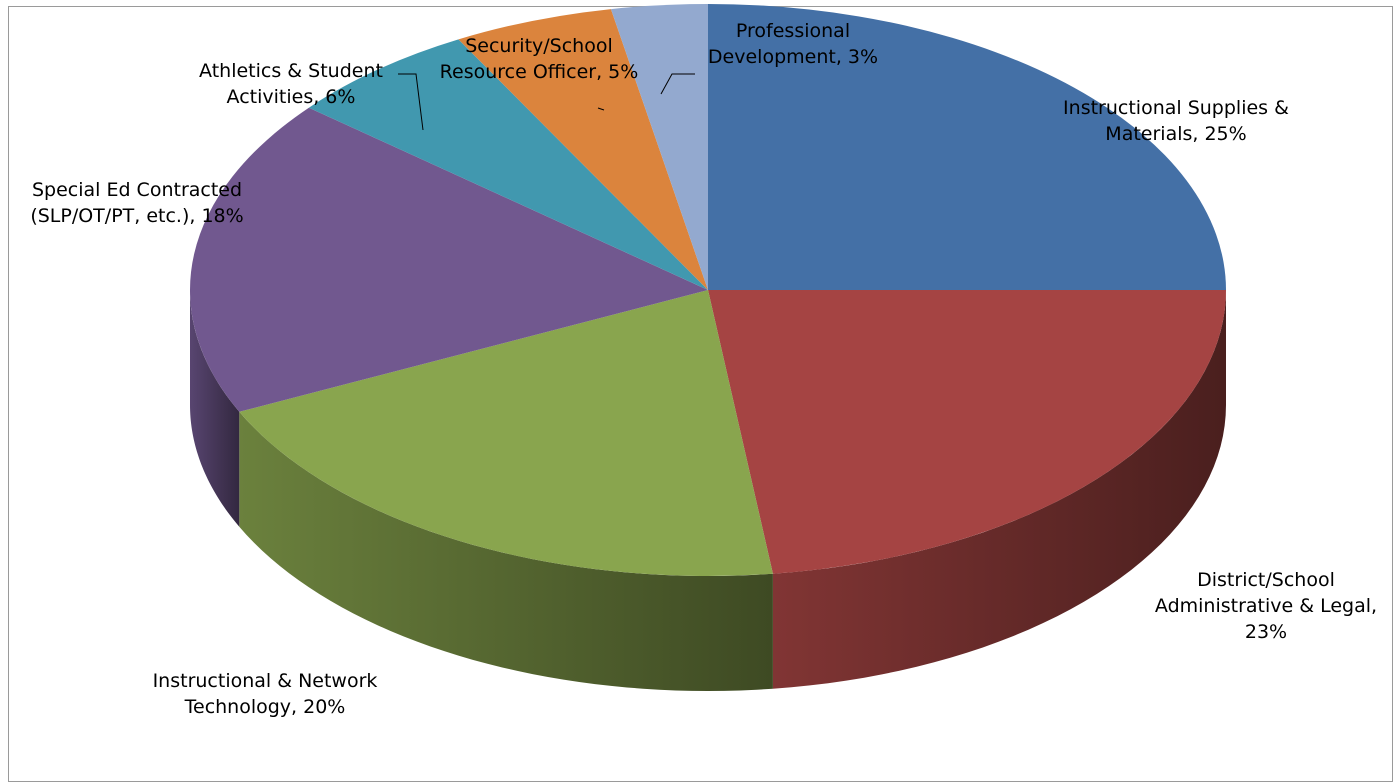  I want to click on slice-label-professional-development: Professional Development, 3%, so click(793, 44).